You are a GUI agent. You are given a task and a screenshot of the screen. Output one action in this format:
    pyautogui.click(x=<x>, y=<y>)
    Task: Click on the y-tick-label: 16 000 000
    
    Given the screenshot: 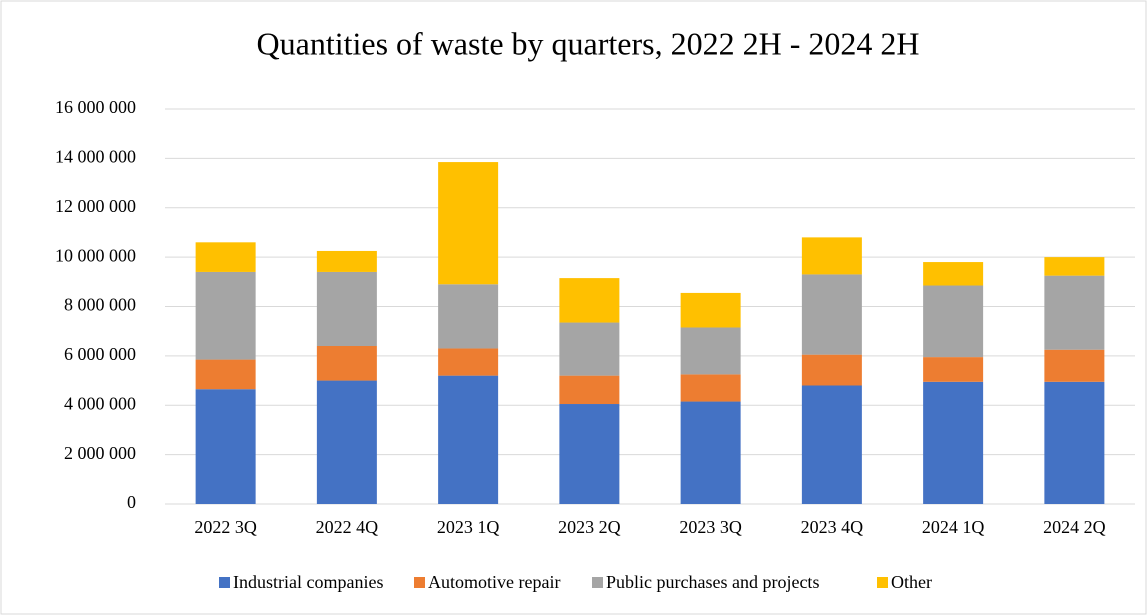 What is the action you would take?
    pyautogui.click(x=95, y=107)
    